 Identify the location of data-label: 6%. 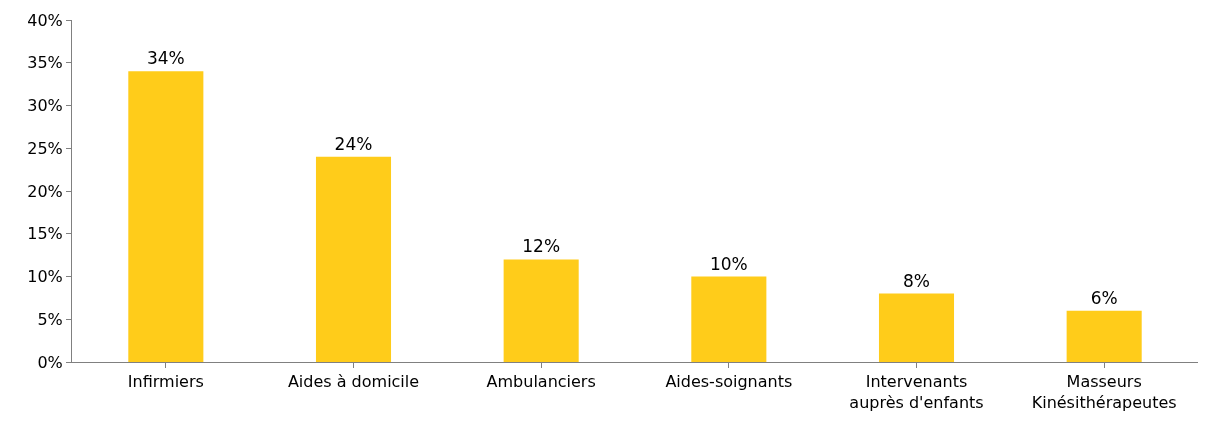
(1104, 297).